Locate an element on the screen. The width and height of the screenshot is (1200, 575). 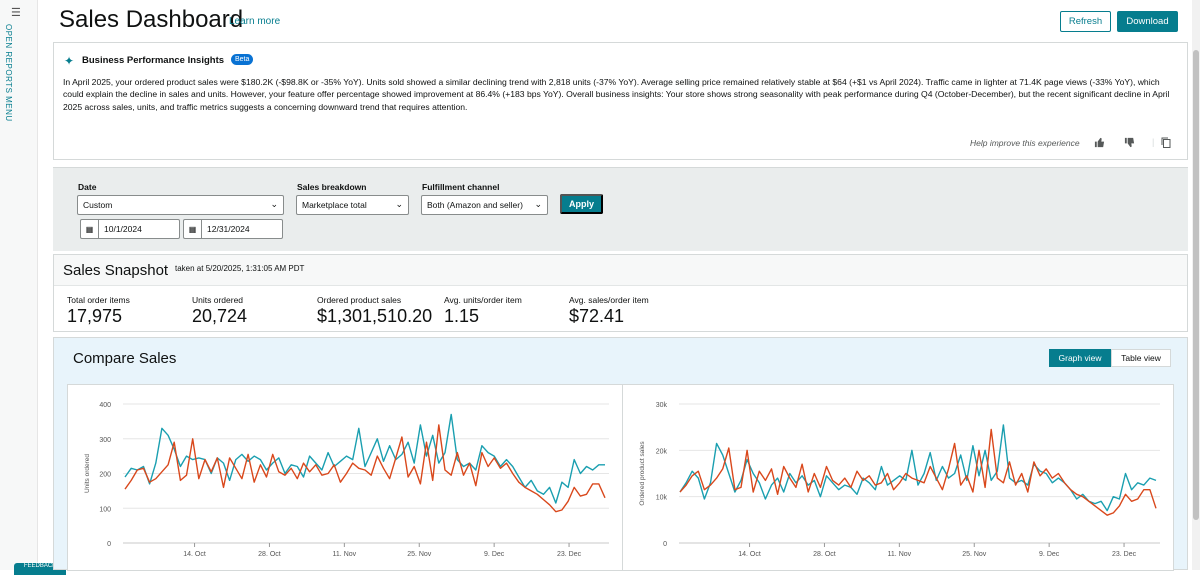
sparkle-icon: ✦ is located at coordinates (69, 61).